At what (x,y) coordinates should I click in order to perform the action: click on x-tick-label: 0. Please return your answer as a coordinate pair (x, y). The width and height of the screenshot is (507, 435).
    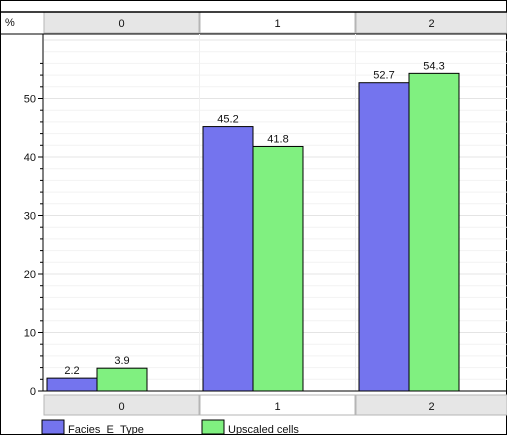
    Looking at the image, I should click on (121, 407).